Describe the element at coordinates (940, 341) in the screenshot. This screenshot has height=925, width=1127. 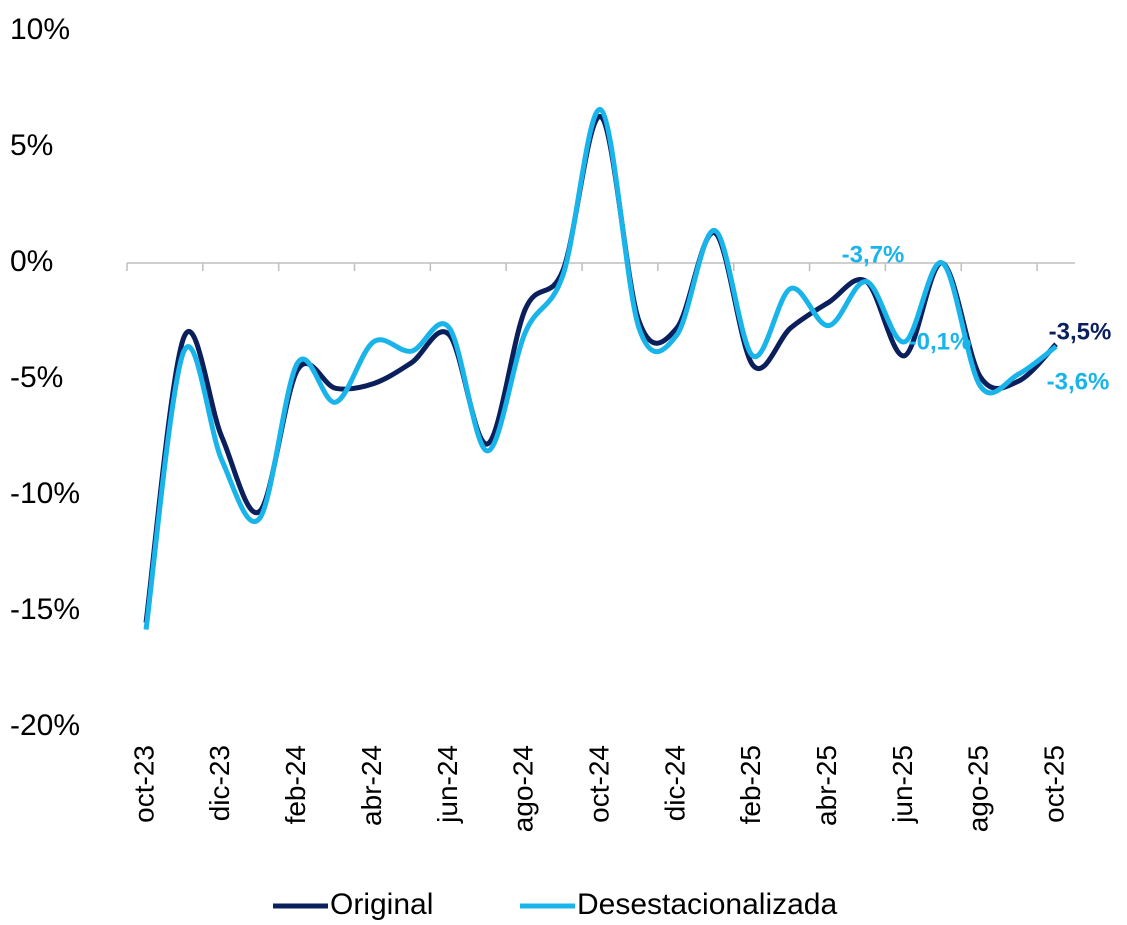
I see `annotation: -0,1%` at that location.